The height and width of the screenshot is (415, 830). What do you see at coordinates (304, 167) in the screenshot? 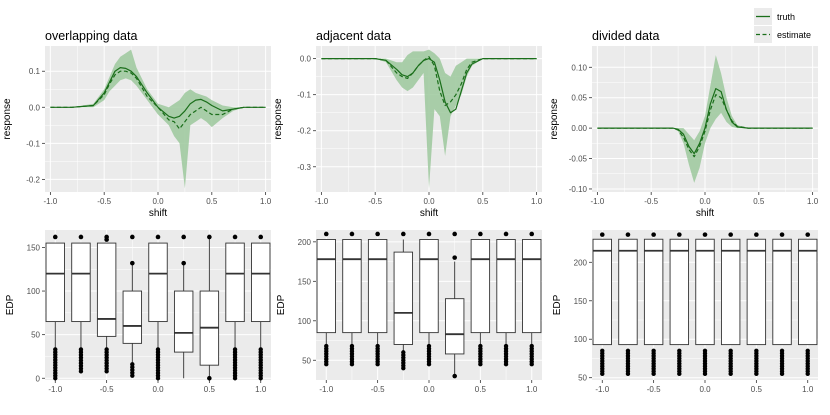
I see `y-tick-label: -0.3` at bounding box center [304, 167].